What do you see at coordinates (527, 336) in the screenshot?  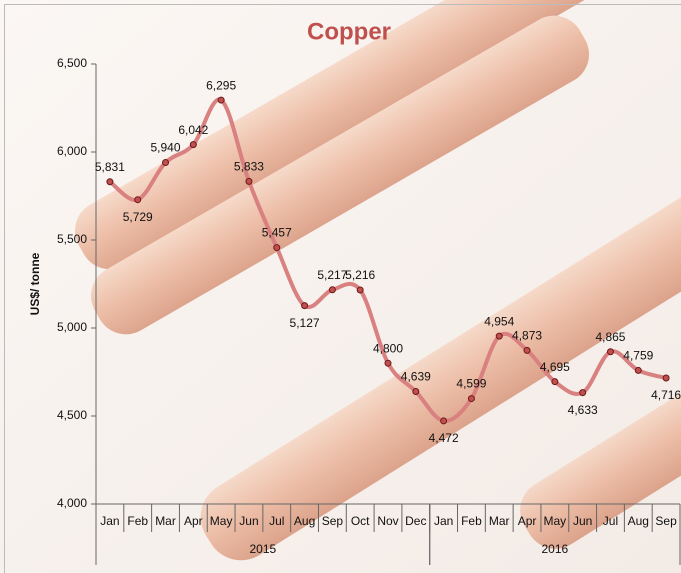 I see `data-label: 4,873` at bounding box center [527, 336].